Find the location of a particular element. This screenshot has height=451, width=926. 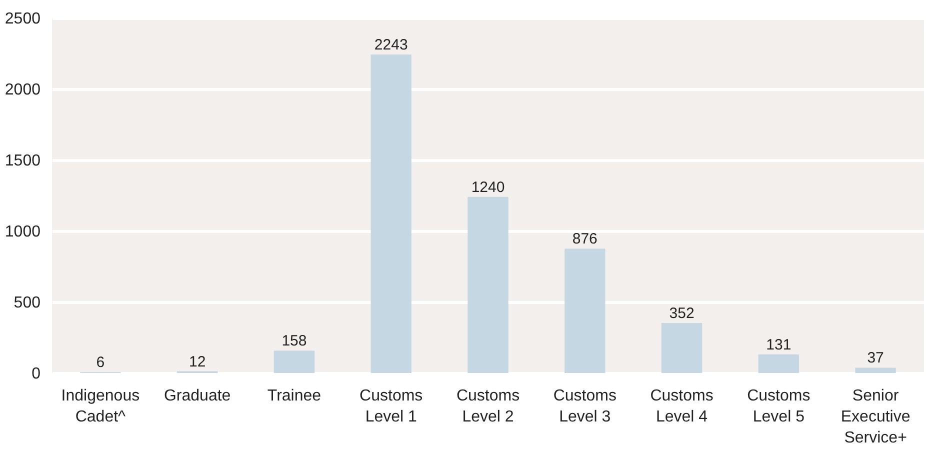

y-tick-label: 2500 is located at coordinates (22, 19).